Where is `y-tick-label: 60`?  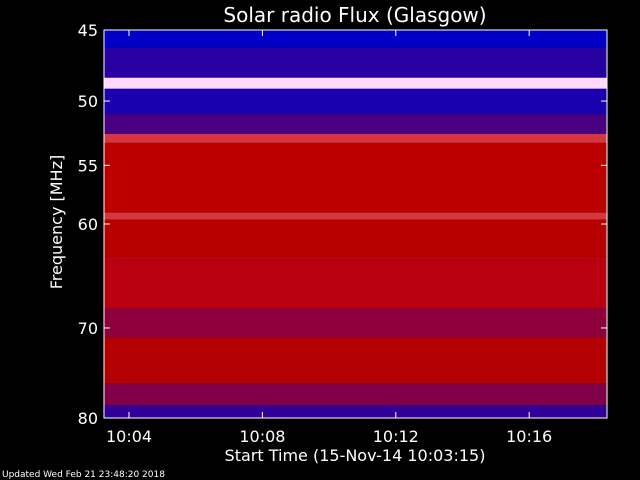
y-tick-label: 60 is located at coordinates (88, 224).